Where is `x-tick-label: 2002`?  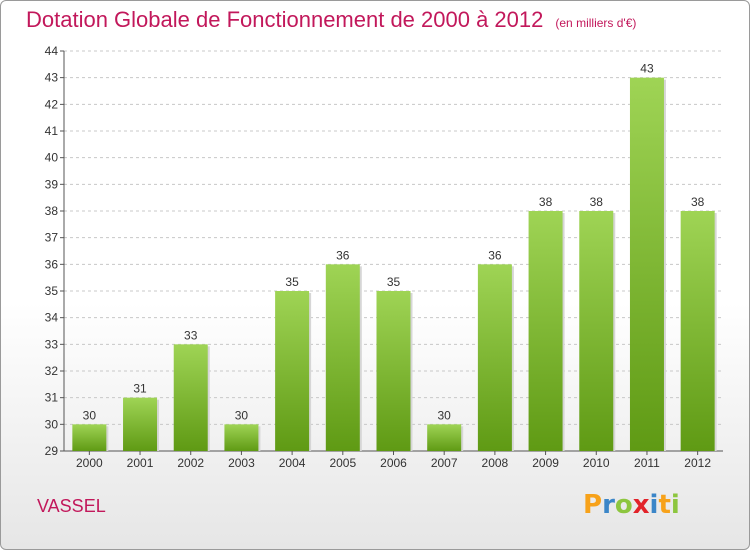 x-tick-label: 2002 is located at coordinates (190, 463).